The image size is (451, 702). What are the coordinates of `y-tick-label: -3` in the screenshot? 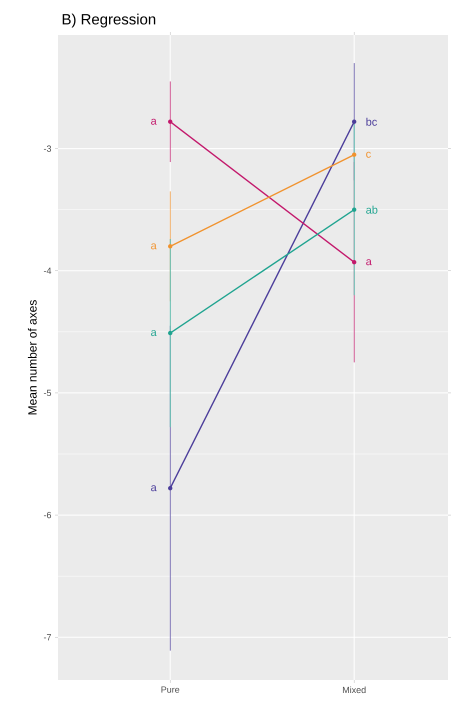 It's located at (48, 148).